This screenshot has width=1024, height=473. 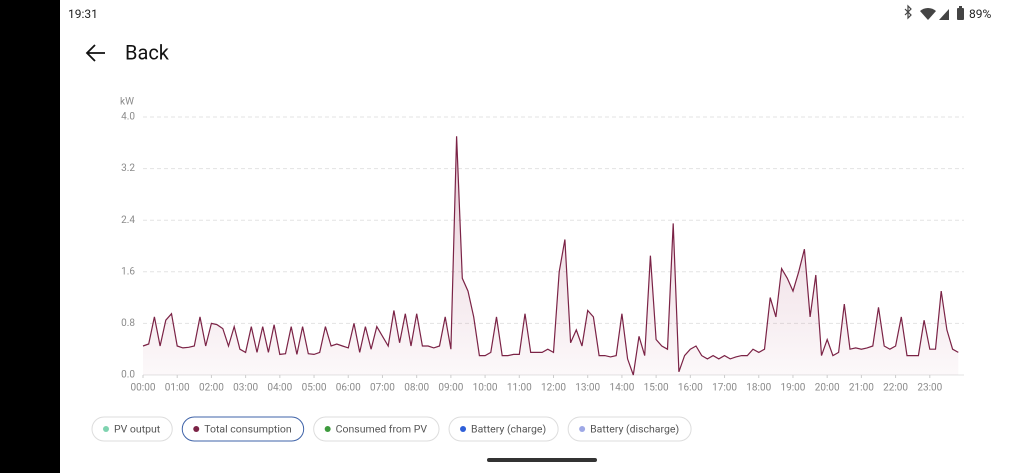 I want to click on back-label: Back, so click(x=147, y=52).